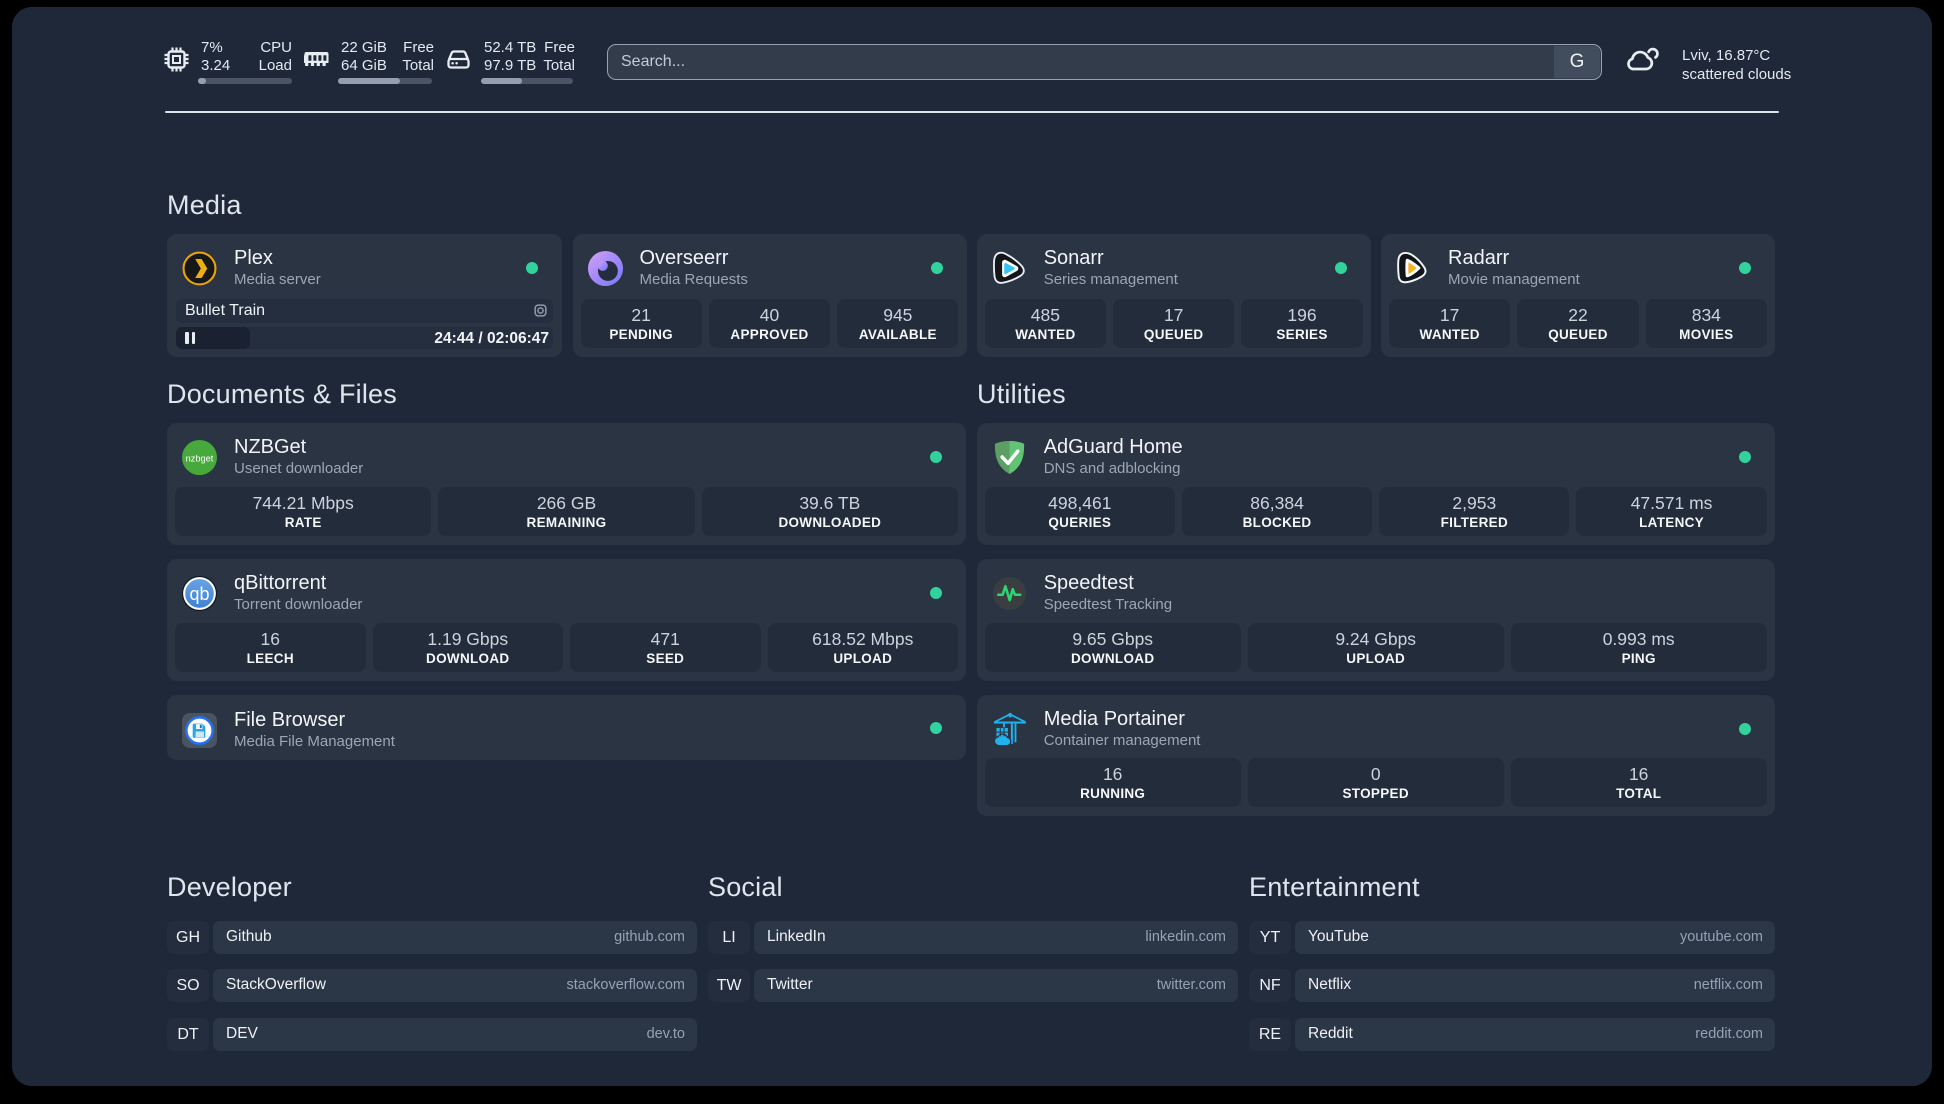 Image resolution: width=1944 pixels, height=1104 pixels. Describe the element at coordinates (200, 458) in the screenshot. I see `svg-text: nzbget` at that location.